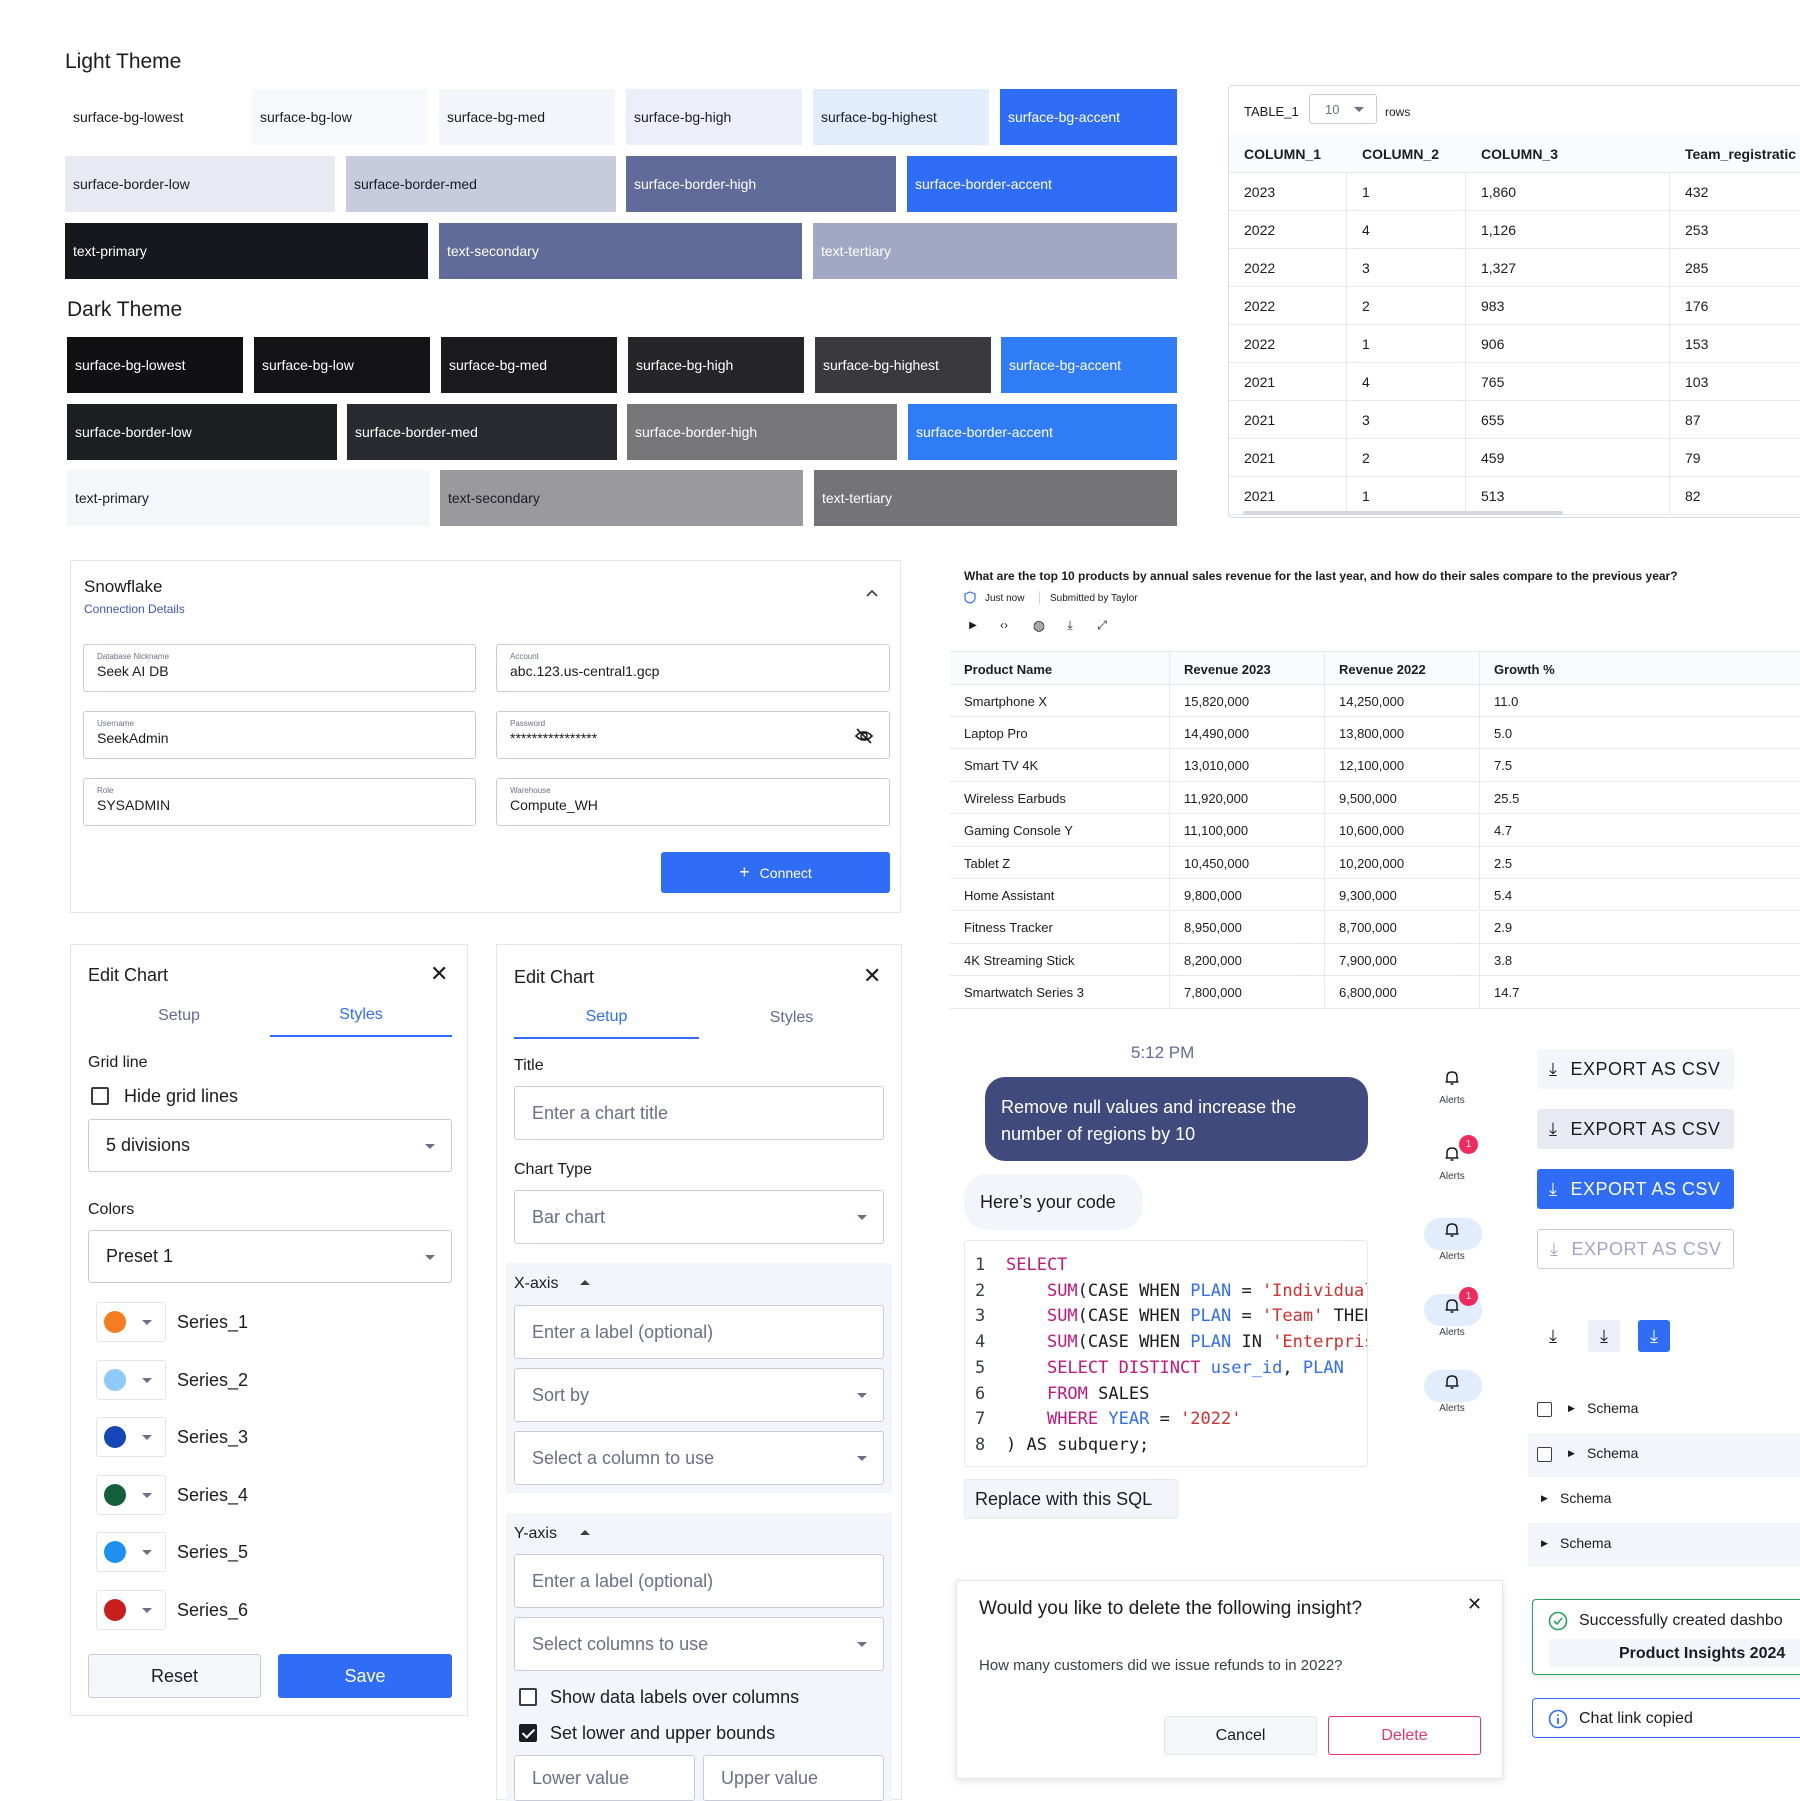 The height and width of the screenshot is (1801, 1800). Describe the element at coordinates (864, 736) in the screenshot. I see `eye-off-icon` at that location.